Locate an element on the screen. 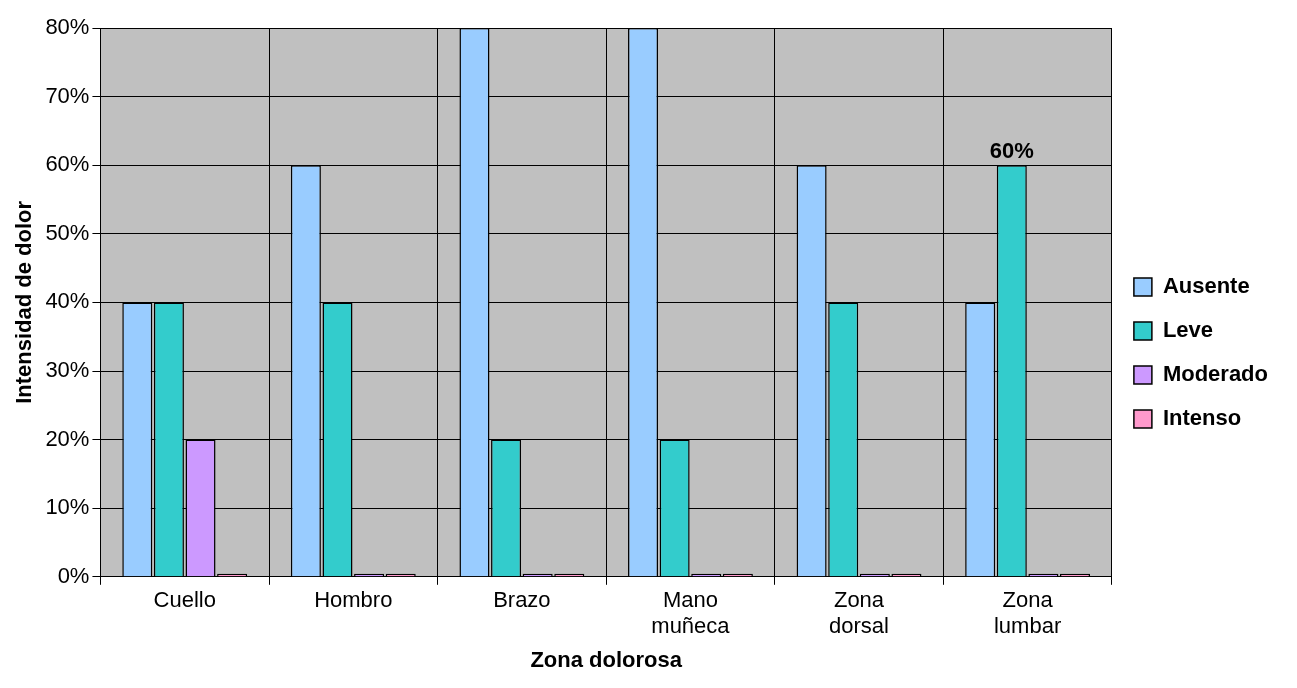  data-label: 60% is located at coordinates (1011, 151).